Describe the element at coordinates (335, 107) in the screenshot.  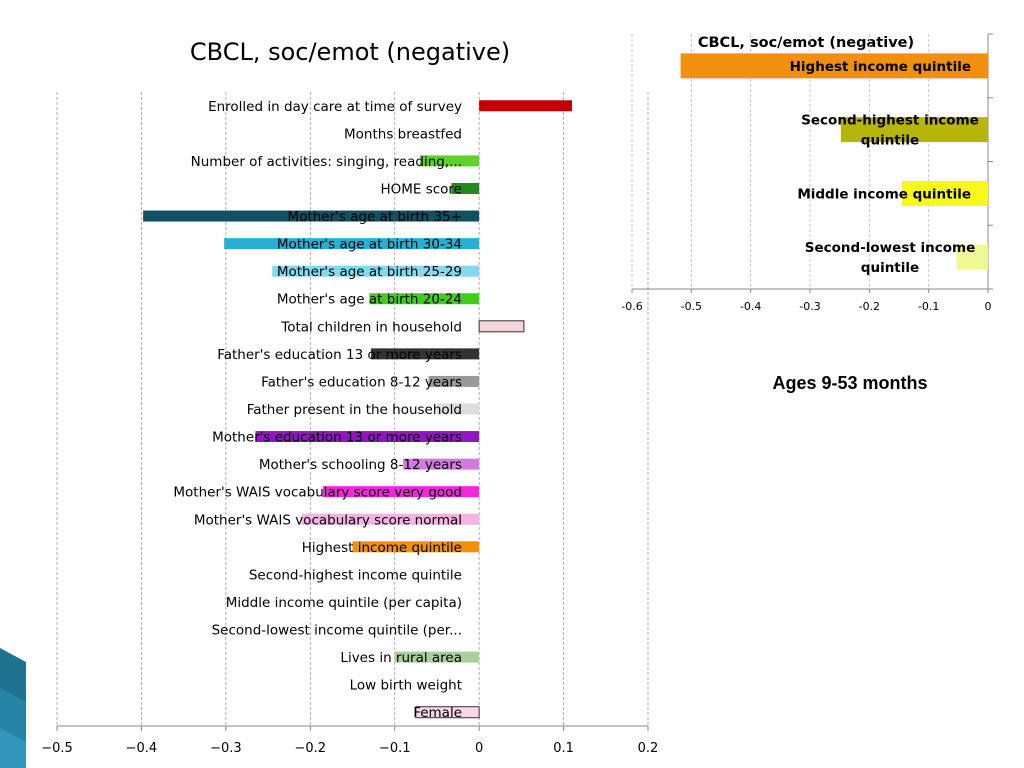
I see `main-category-label: Enrolled in day care at time of survey` at that location.